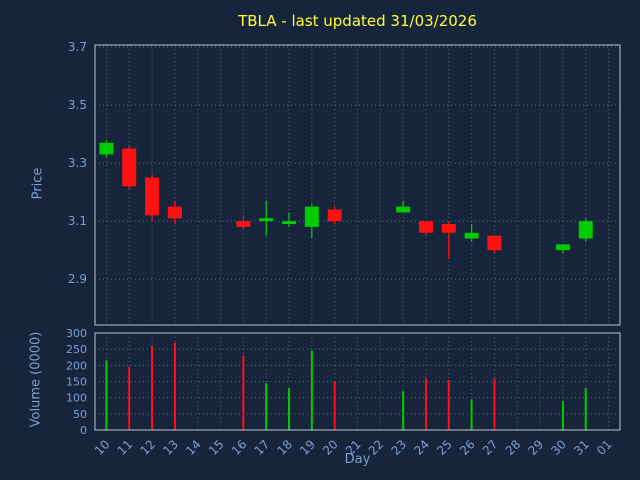  Describe the element at coordinates (357, 21) in the screenshot. I see `chart-title: TBLA - last updated 31/03/2026` at that location.